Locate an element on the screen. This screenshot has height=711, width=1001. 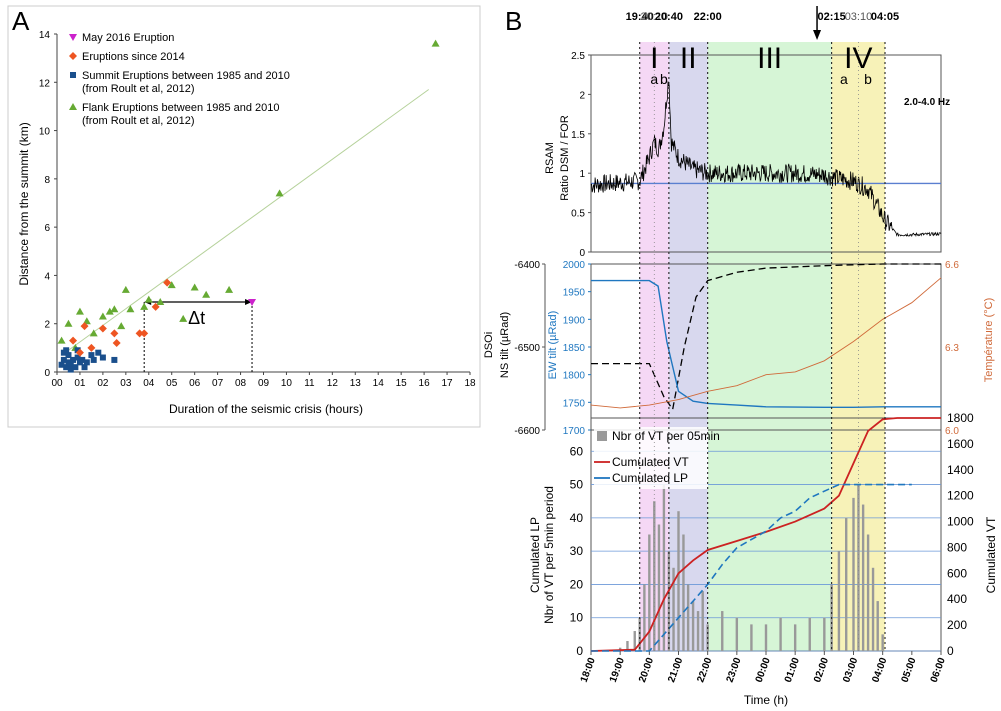
y-tick-label: 12 is located at coordinates (45, 83).